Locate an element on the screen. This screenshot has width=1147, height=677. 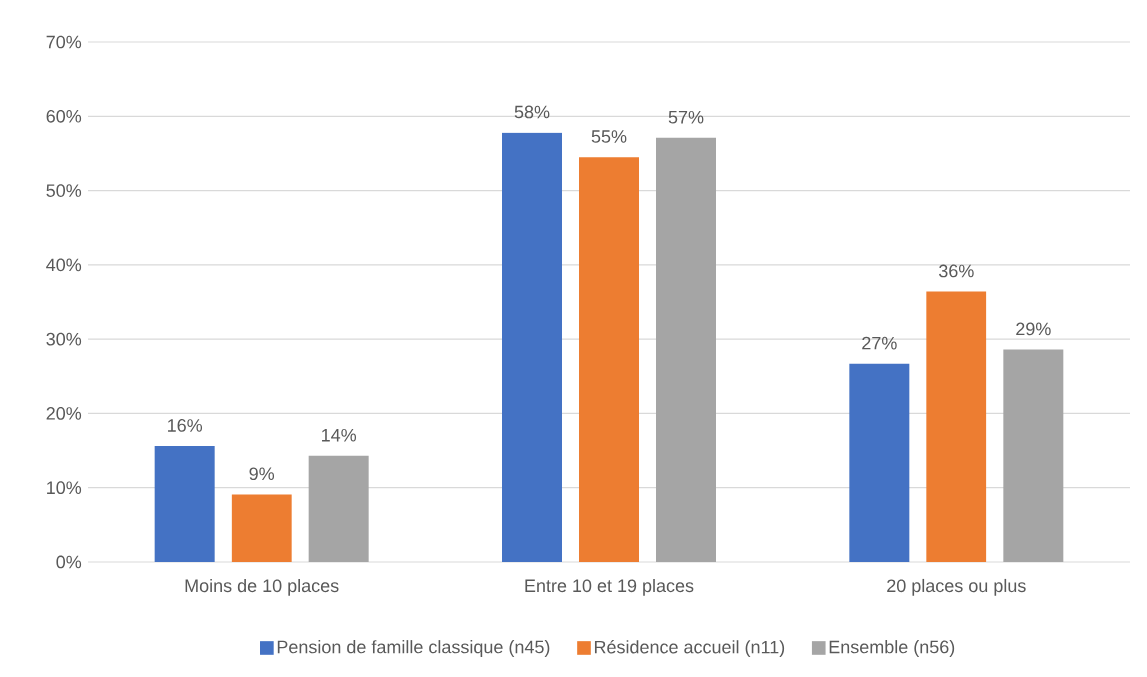
x-tick-label: 20 places ou plus is located at coordinates (956, 587).